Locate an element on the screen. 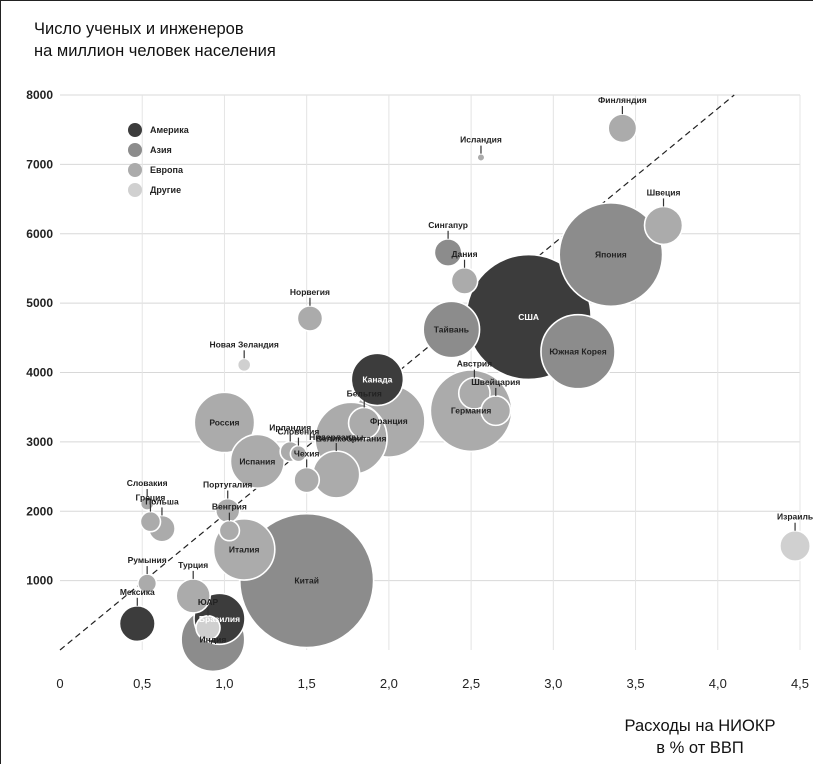 Image resolution: width=814 pixels, height=765 pixels. bubble-label: Румыния is located at coordinates (147, 560).